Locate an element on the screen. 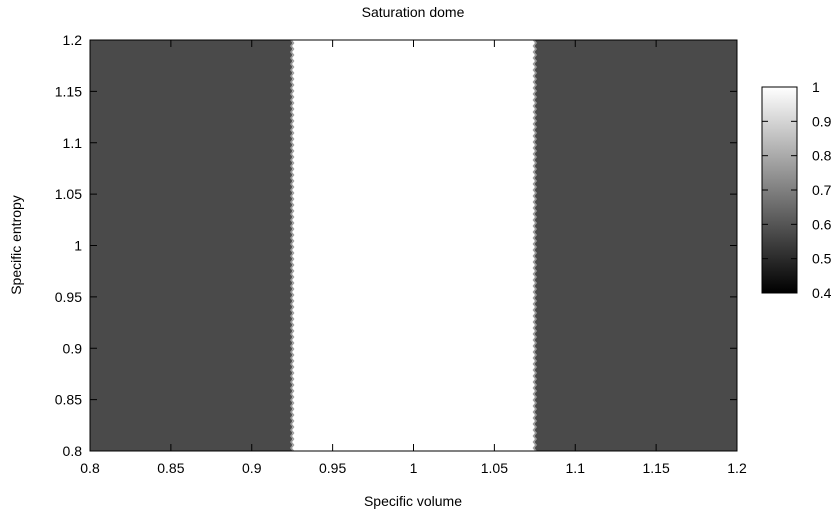 The height and width of the screenshot is (517, 840). x-axis-label: Specific volume is located at coordinates (413, 501).